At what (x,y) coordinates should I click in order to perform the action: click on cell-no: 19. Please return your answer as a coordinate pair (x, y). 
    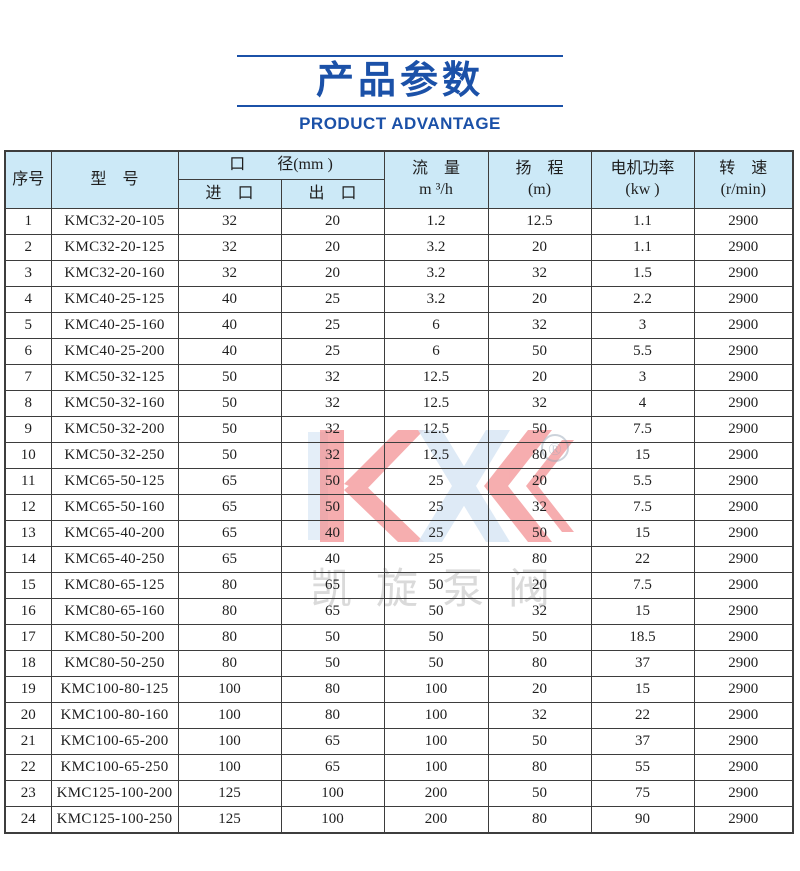
    Looking at the image, I should click on (28, 689).